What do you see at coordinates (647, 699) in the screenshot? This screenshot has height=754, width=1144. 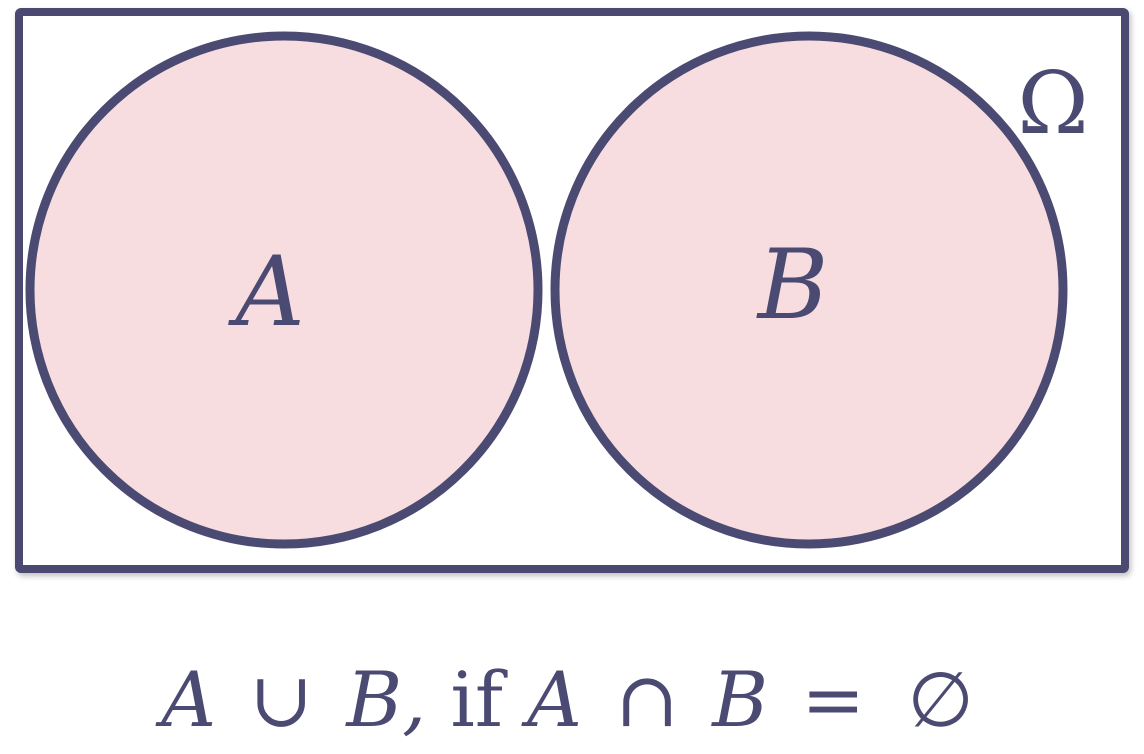 I see `intersection-symbol: ∩` at bounding box center [647, 699].